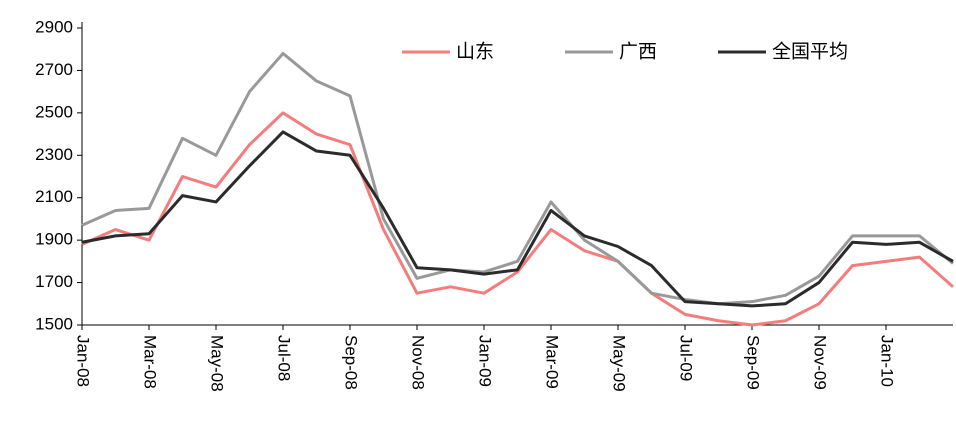 The height and width of the screenshot is (421, 956). I want to click on y-tick-label: 2700, so click(54, 69).